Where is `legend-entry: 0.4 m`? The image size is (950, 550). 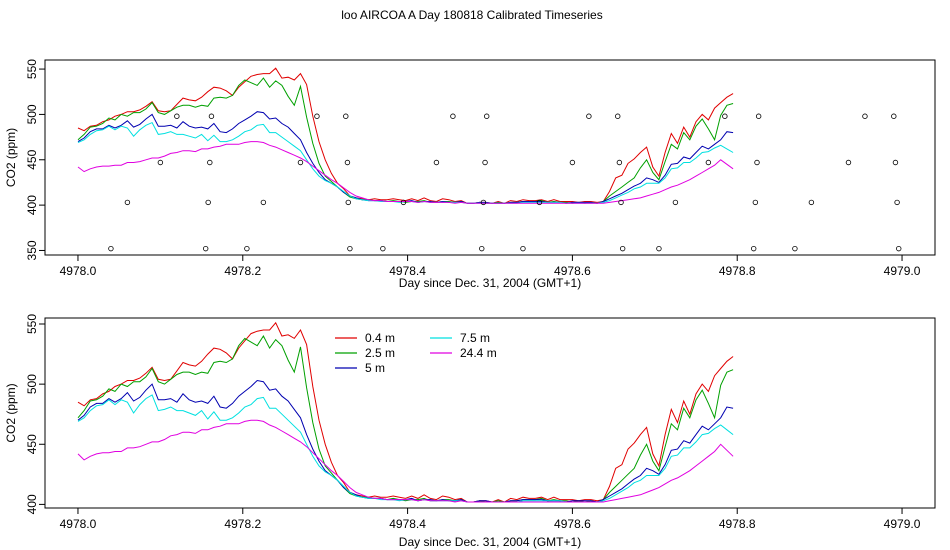
legend-entry: 0.4 m is located at coordinates (380, 338).